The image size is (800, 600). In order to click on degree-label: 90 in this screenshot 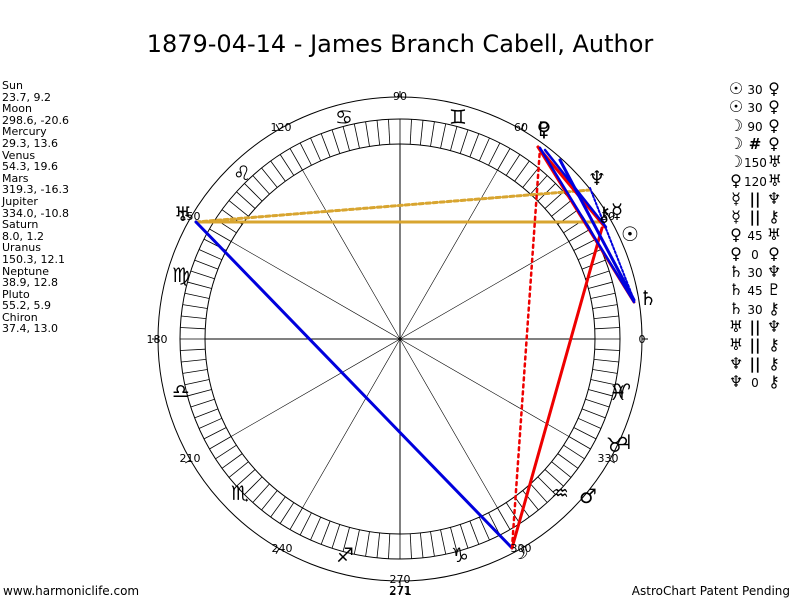, I will do `click(400, 96)`.